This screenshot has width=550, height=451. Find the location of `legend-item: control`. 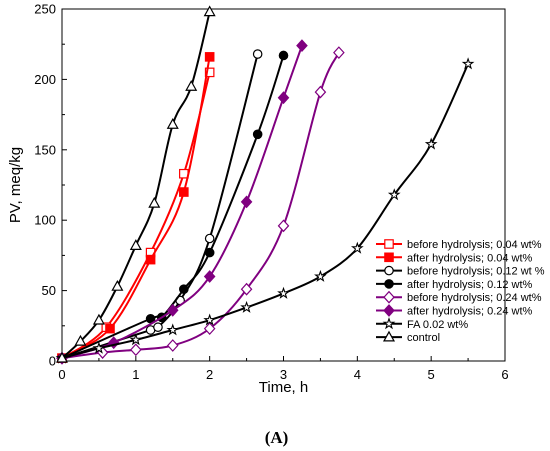

legend-item: control is located at coordinates (408, 337).